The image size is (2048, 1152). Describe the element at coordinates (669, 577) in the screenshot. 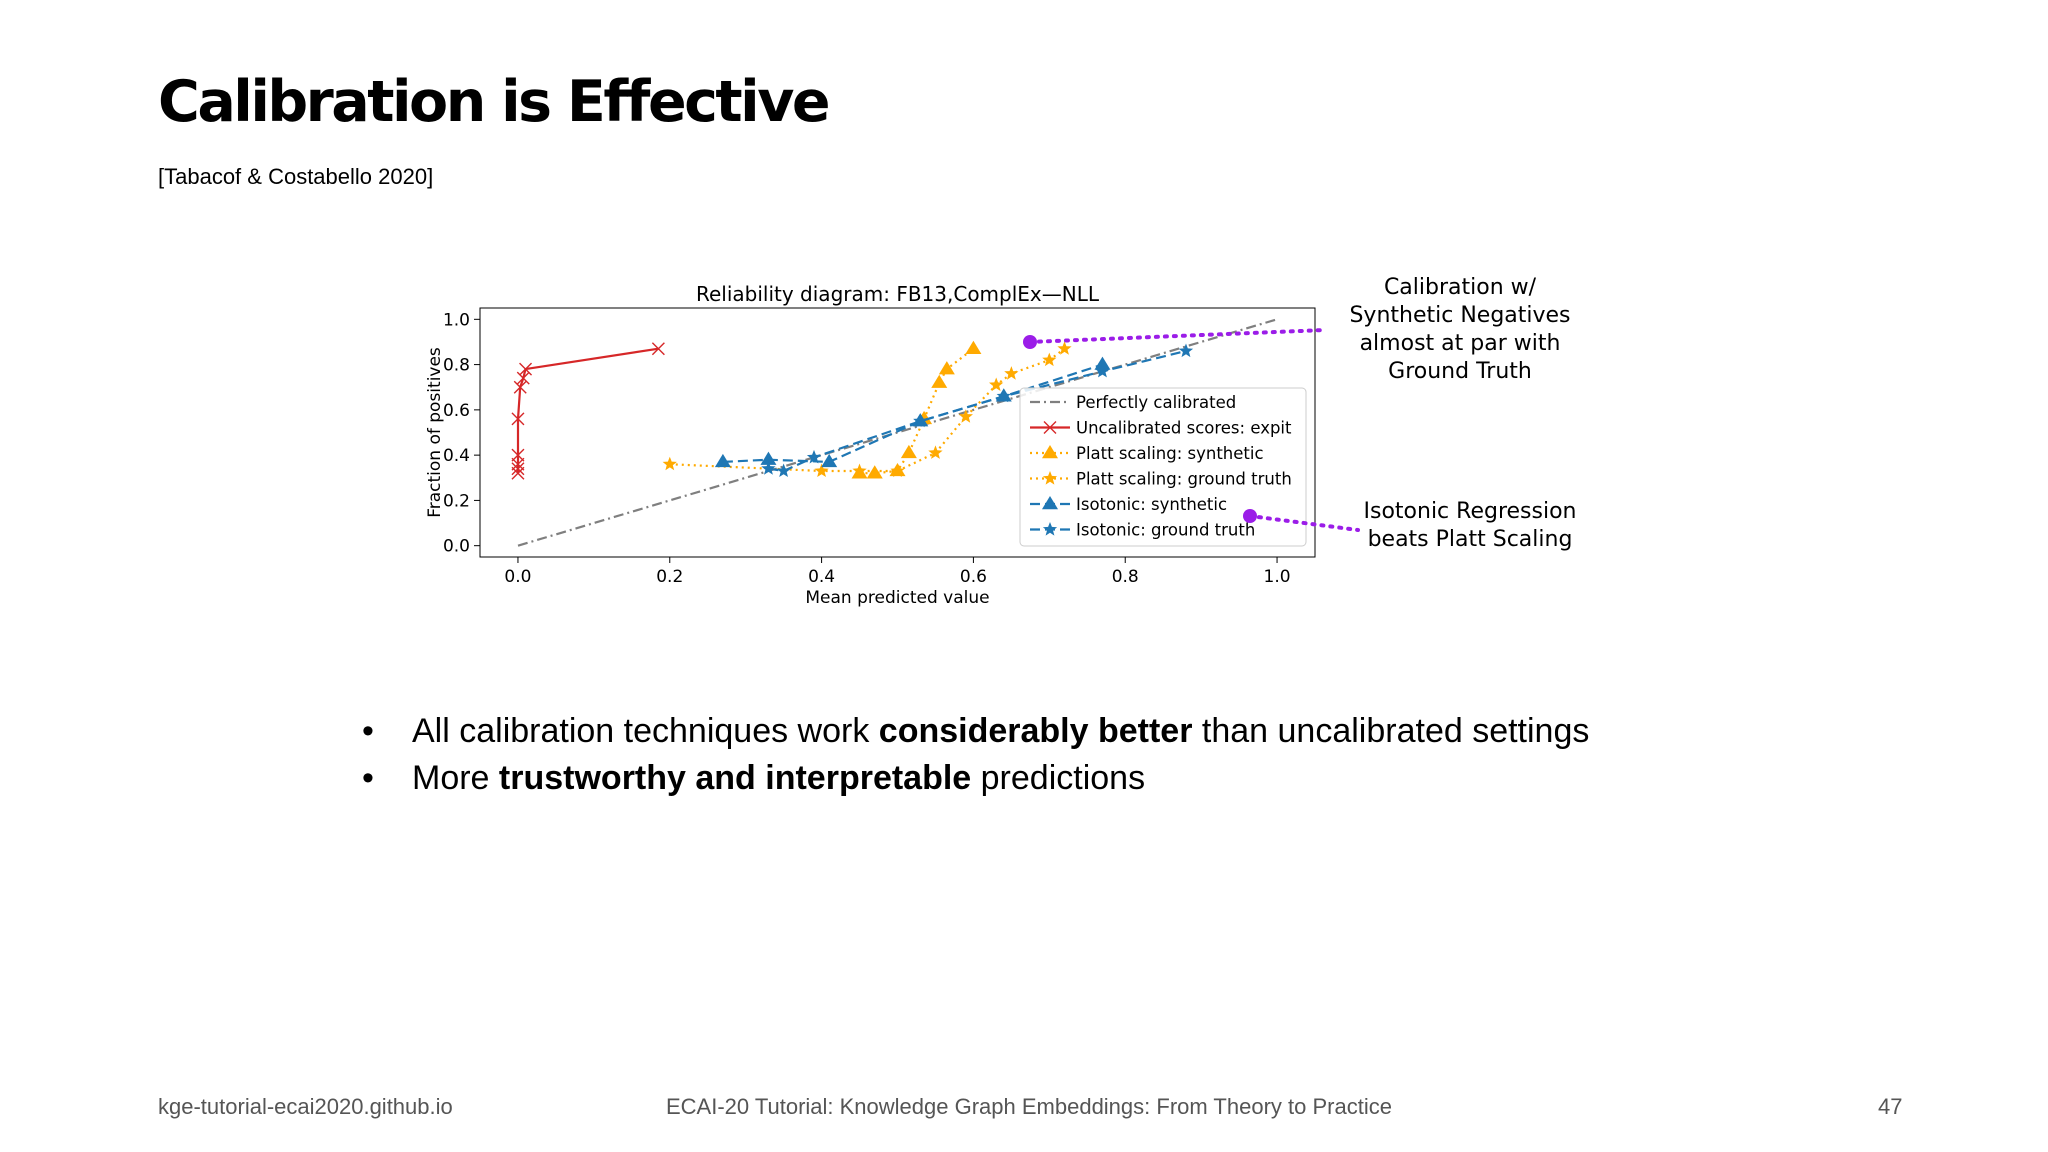

I see `x-tick-label: 0.2` at that location.